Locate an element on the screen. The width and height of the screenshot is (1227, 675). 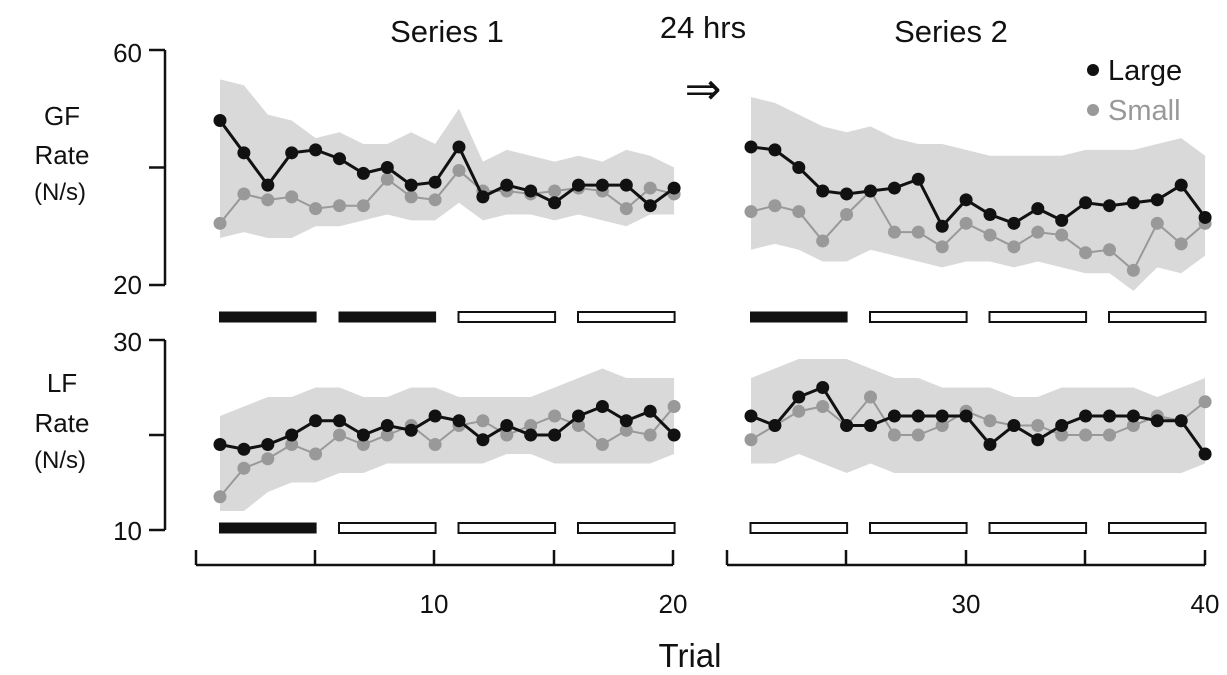
x-tick-label: 20 is located at coordinates (673, 604).